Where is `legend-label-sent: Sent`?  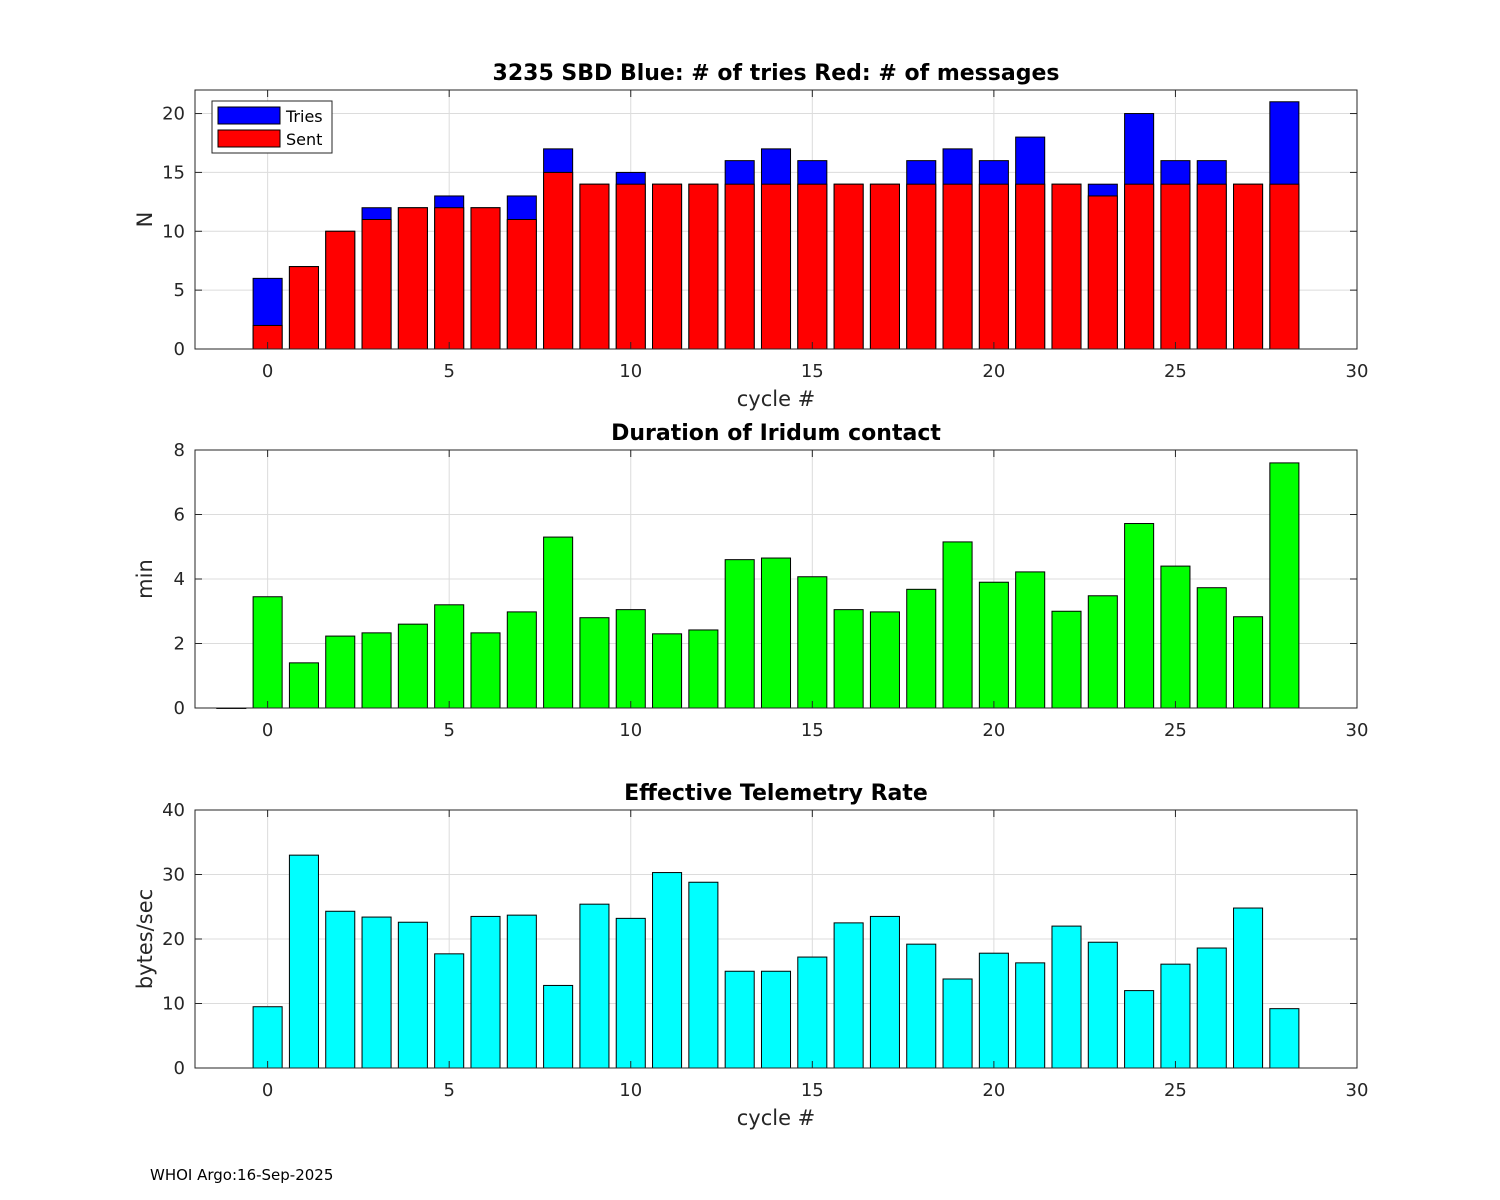 legend-label-sent: Sent is located at coordinates (304, 139).